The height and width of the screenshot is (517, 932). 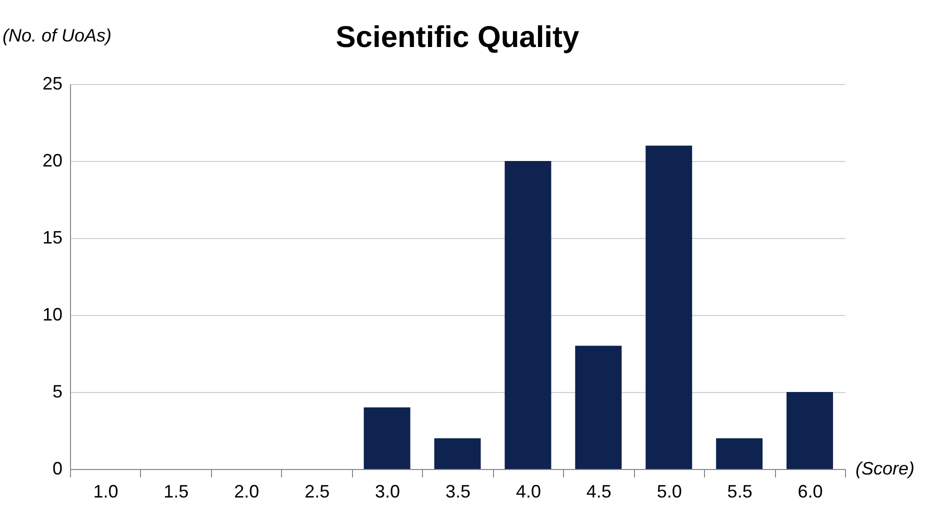 What do you see at coordinates (599, 492) in the screenshot?
I see `x-tick-label: 4.5` at bounding box center [599, 492].